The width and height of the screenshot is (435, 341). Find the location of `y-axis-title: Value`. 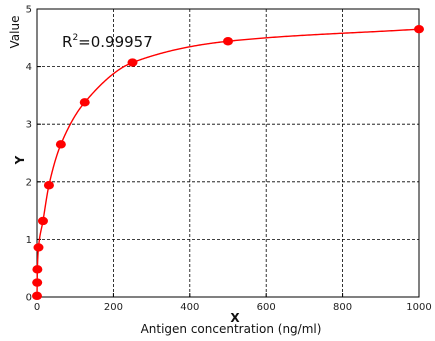

y-axis-title: Value is located at coordinates (15, 32).